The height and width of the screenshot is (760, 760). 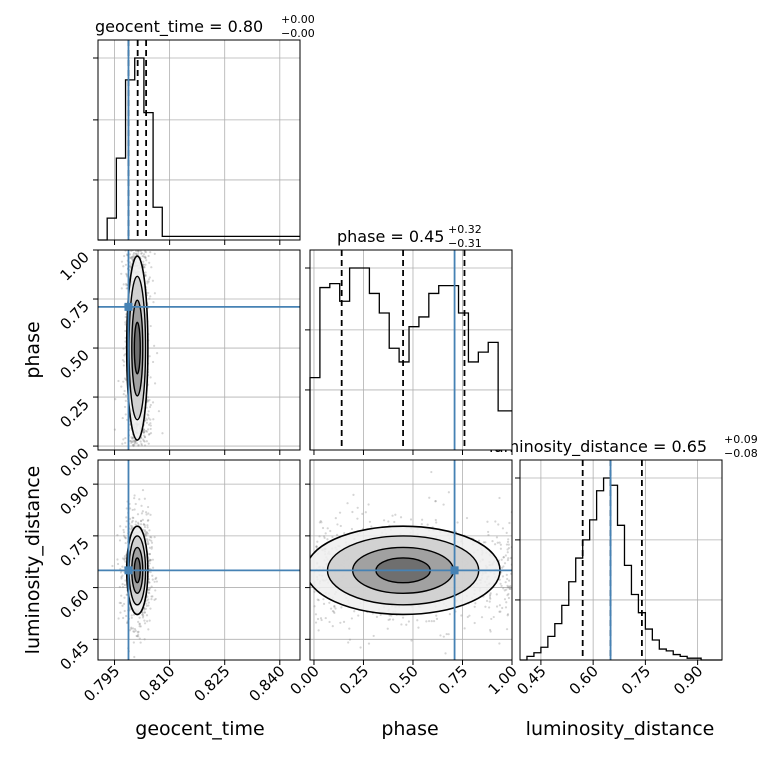 I want to click on hist-panel-geocent-time-frame, so click(x=199, y=140).